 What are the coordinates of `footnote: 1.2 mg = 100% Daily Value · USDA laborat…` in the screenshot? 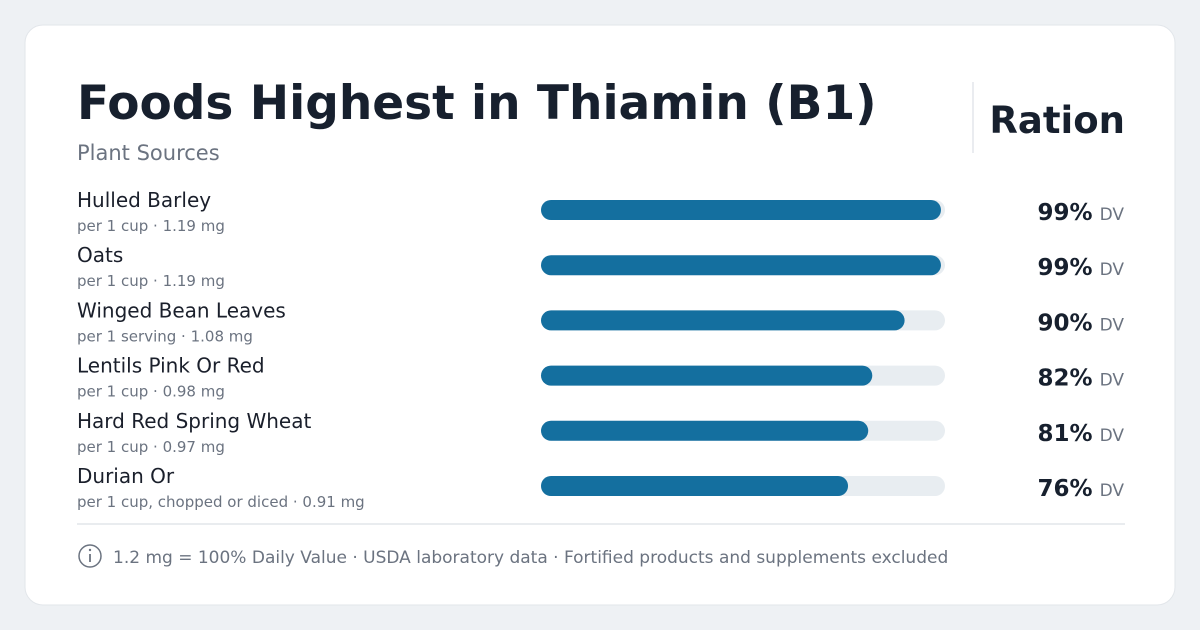 It's located at (530, 558).